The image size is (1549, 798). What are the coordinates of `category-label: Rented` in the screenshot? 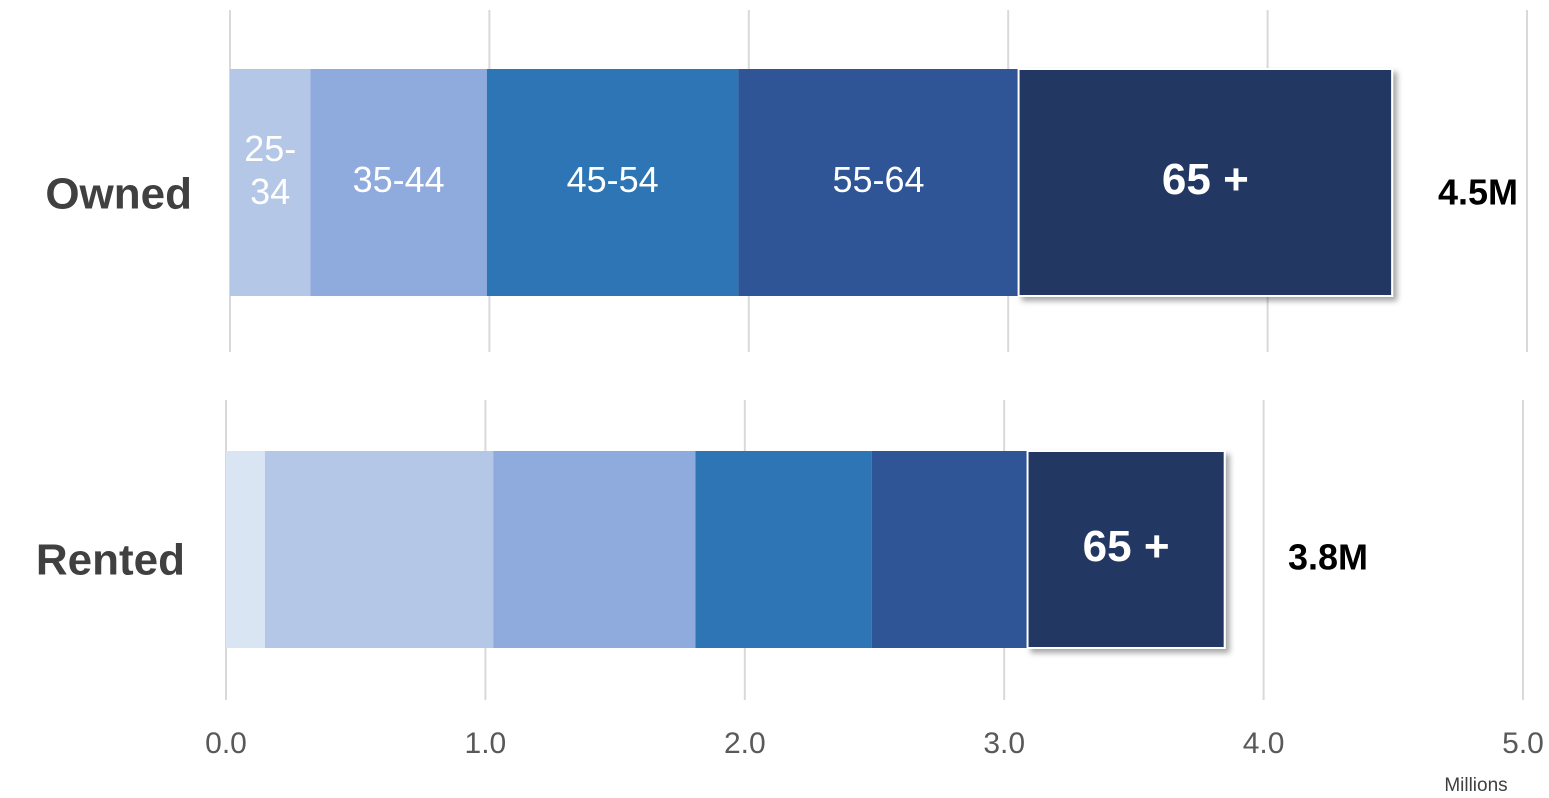 It's located at (110, 560).